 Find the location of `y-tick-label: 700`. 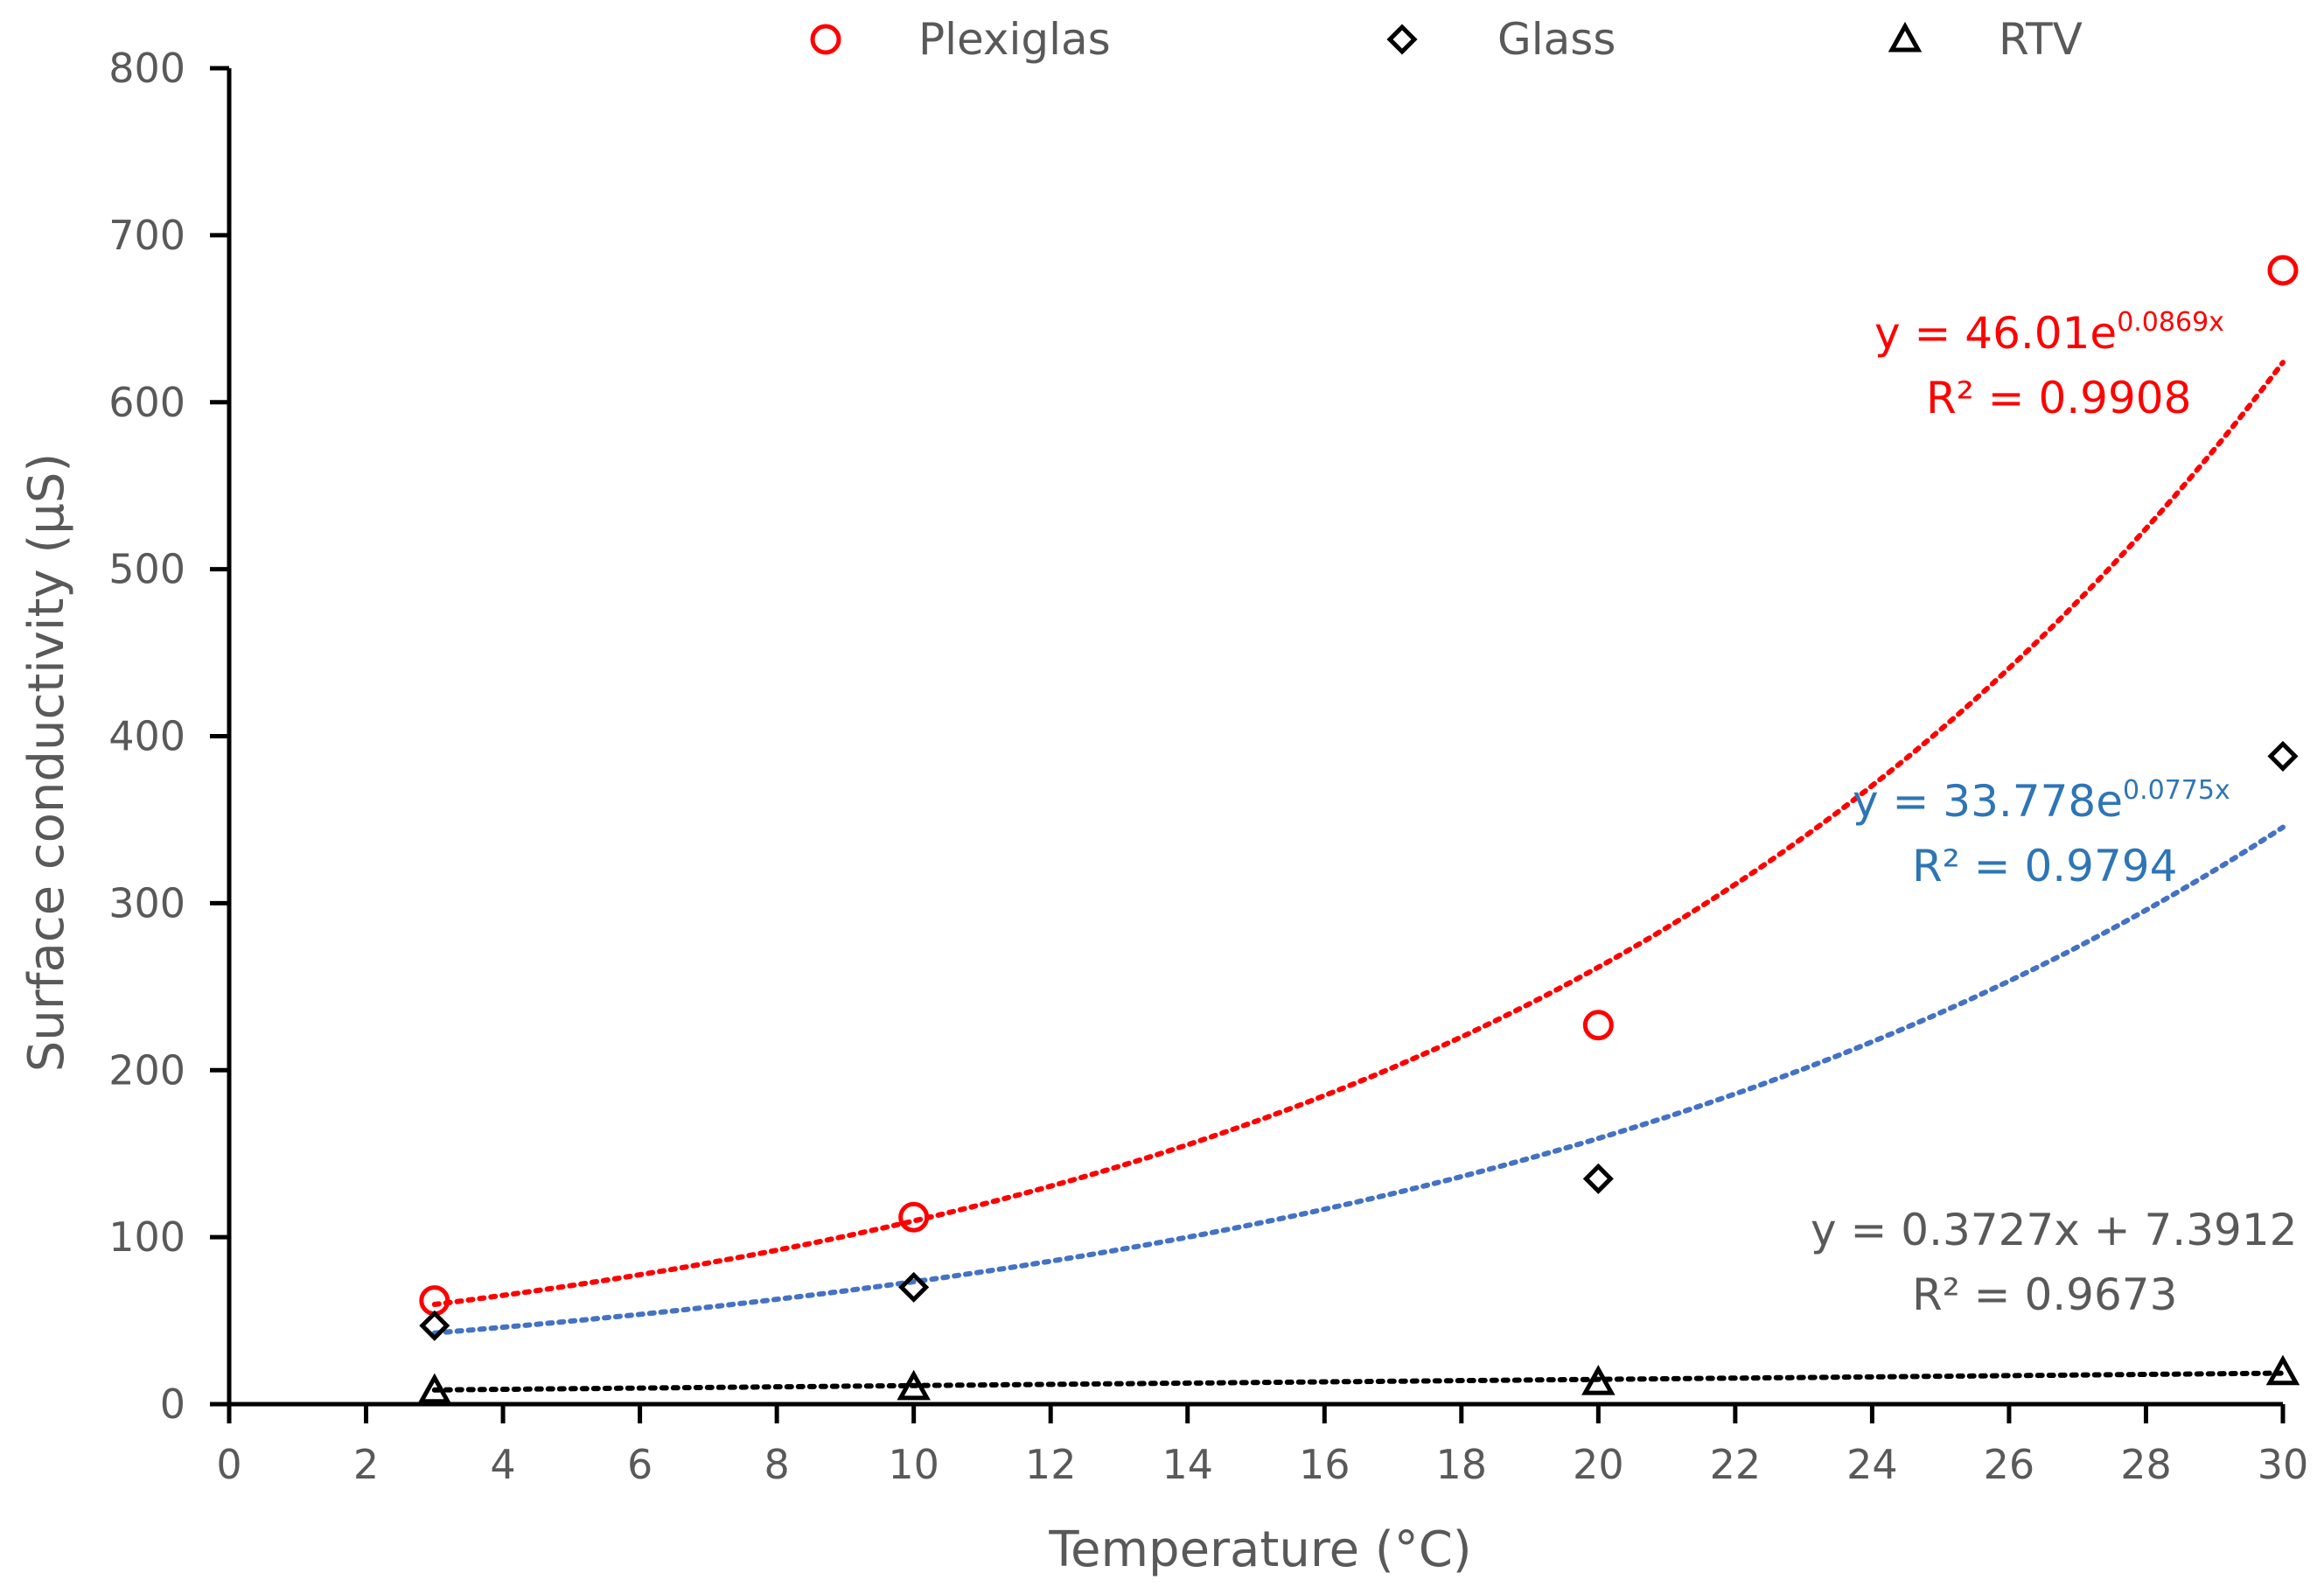

y-tick-label: 700 is located at coordinates (146, 235).